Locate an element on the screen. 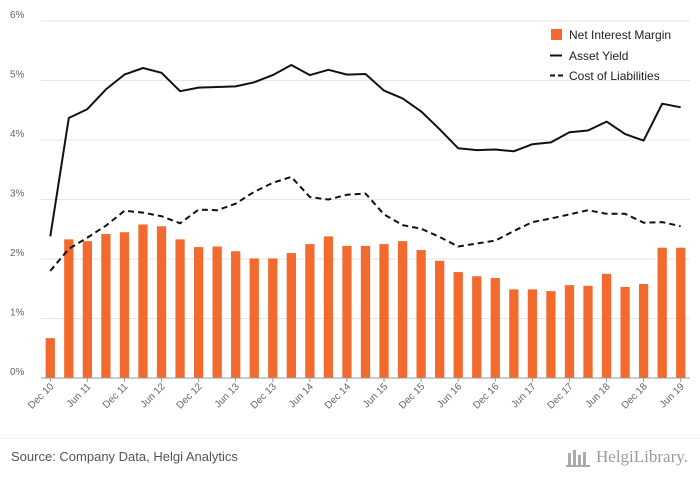 Image resolution: width=700 pixels, height=483 pixels. x-tick-label: Jun 12 is located at coordinates (153, 395).